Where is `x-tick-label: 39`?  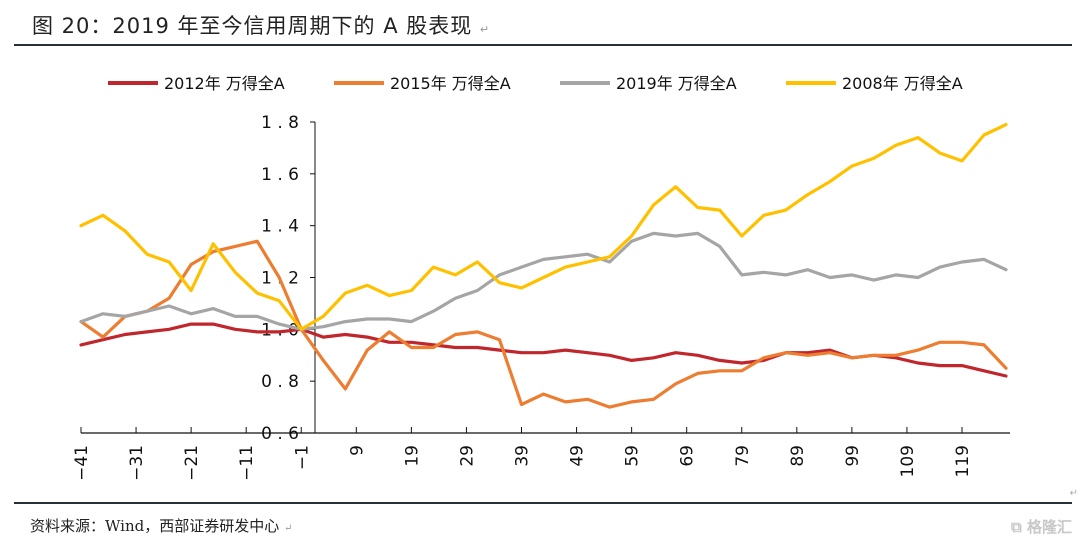 x-tick-label: 39 is located at coordinates (523, 456).